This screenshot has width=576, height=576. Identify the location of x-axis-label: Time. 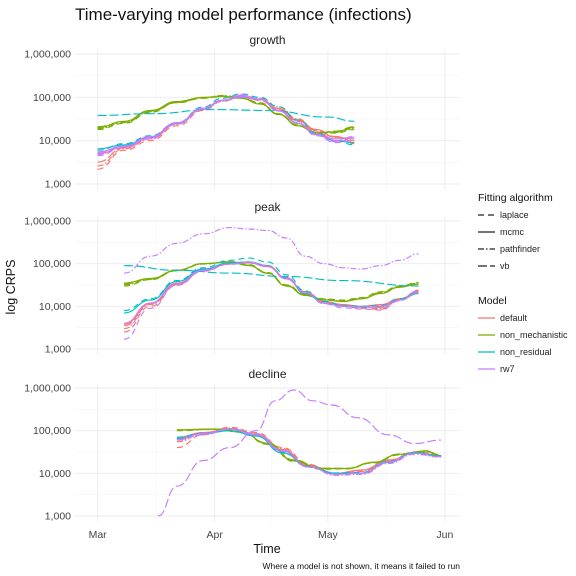
(266, 549).